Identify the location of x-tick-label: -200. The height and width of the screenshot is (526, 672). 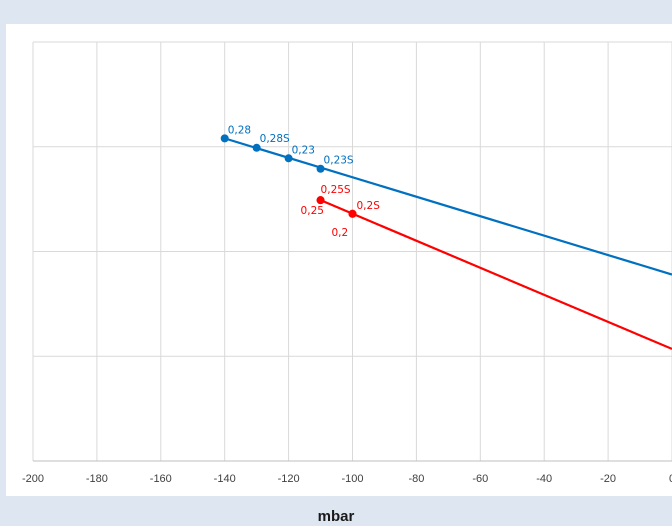
(33, 479).